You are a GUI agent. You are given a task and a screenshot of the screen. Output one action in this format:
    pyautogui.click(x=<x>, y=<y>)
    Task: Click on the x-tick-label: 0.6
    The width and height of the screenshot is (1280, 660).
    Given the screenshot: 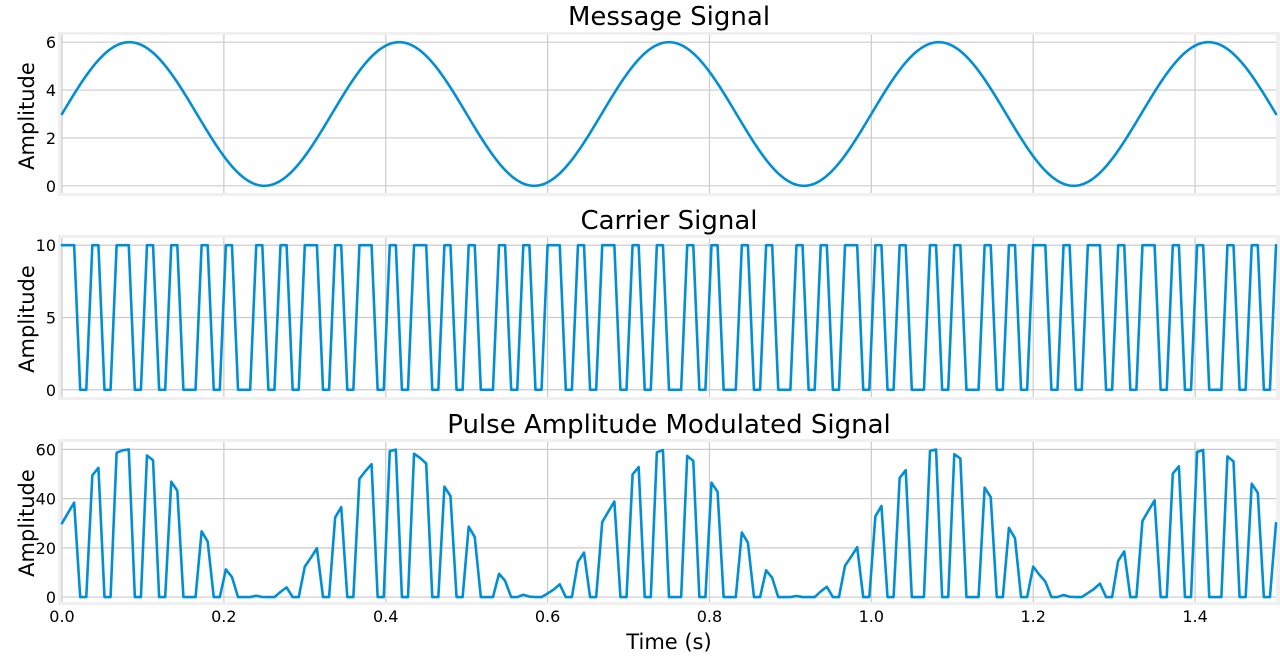 What is the action you would take?
    pyautogui.click(x=547, y=616)
    